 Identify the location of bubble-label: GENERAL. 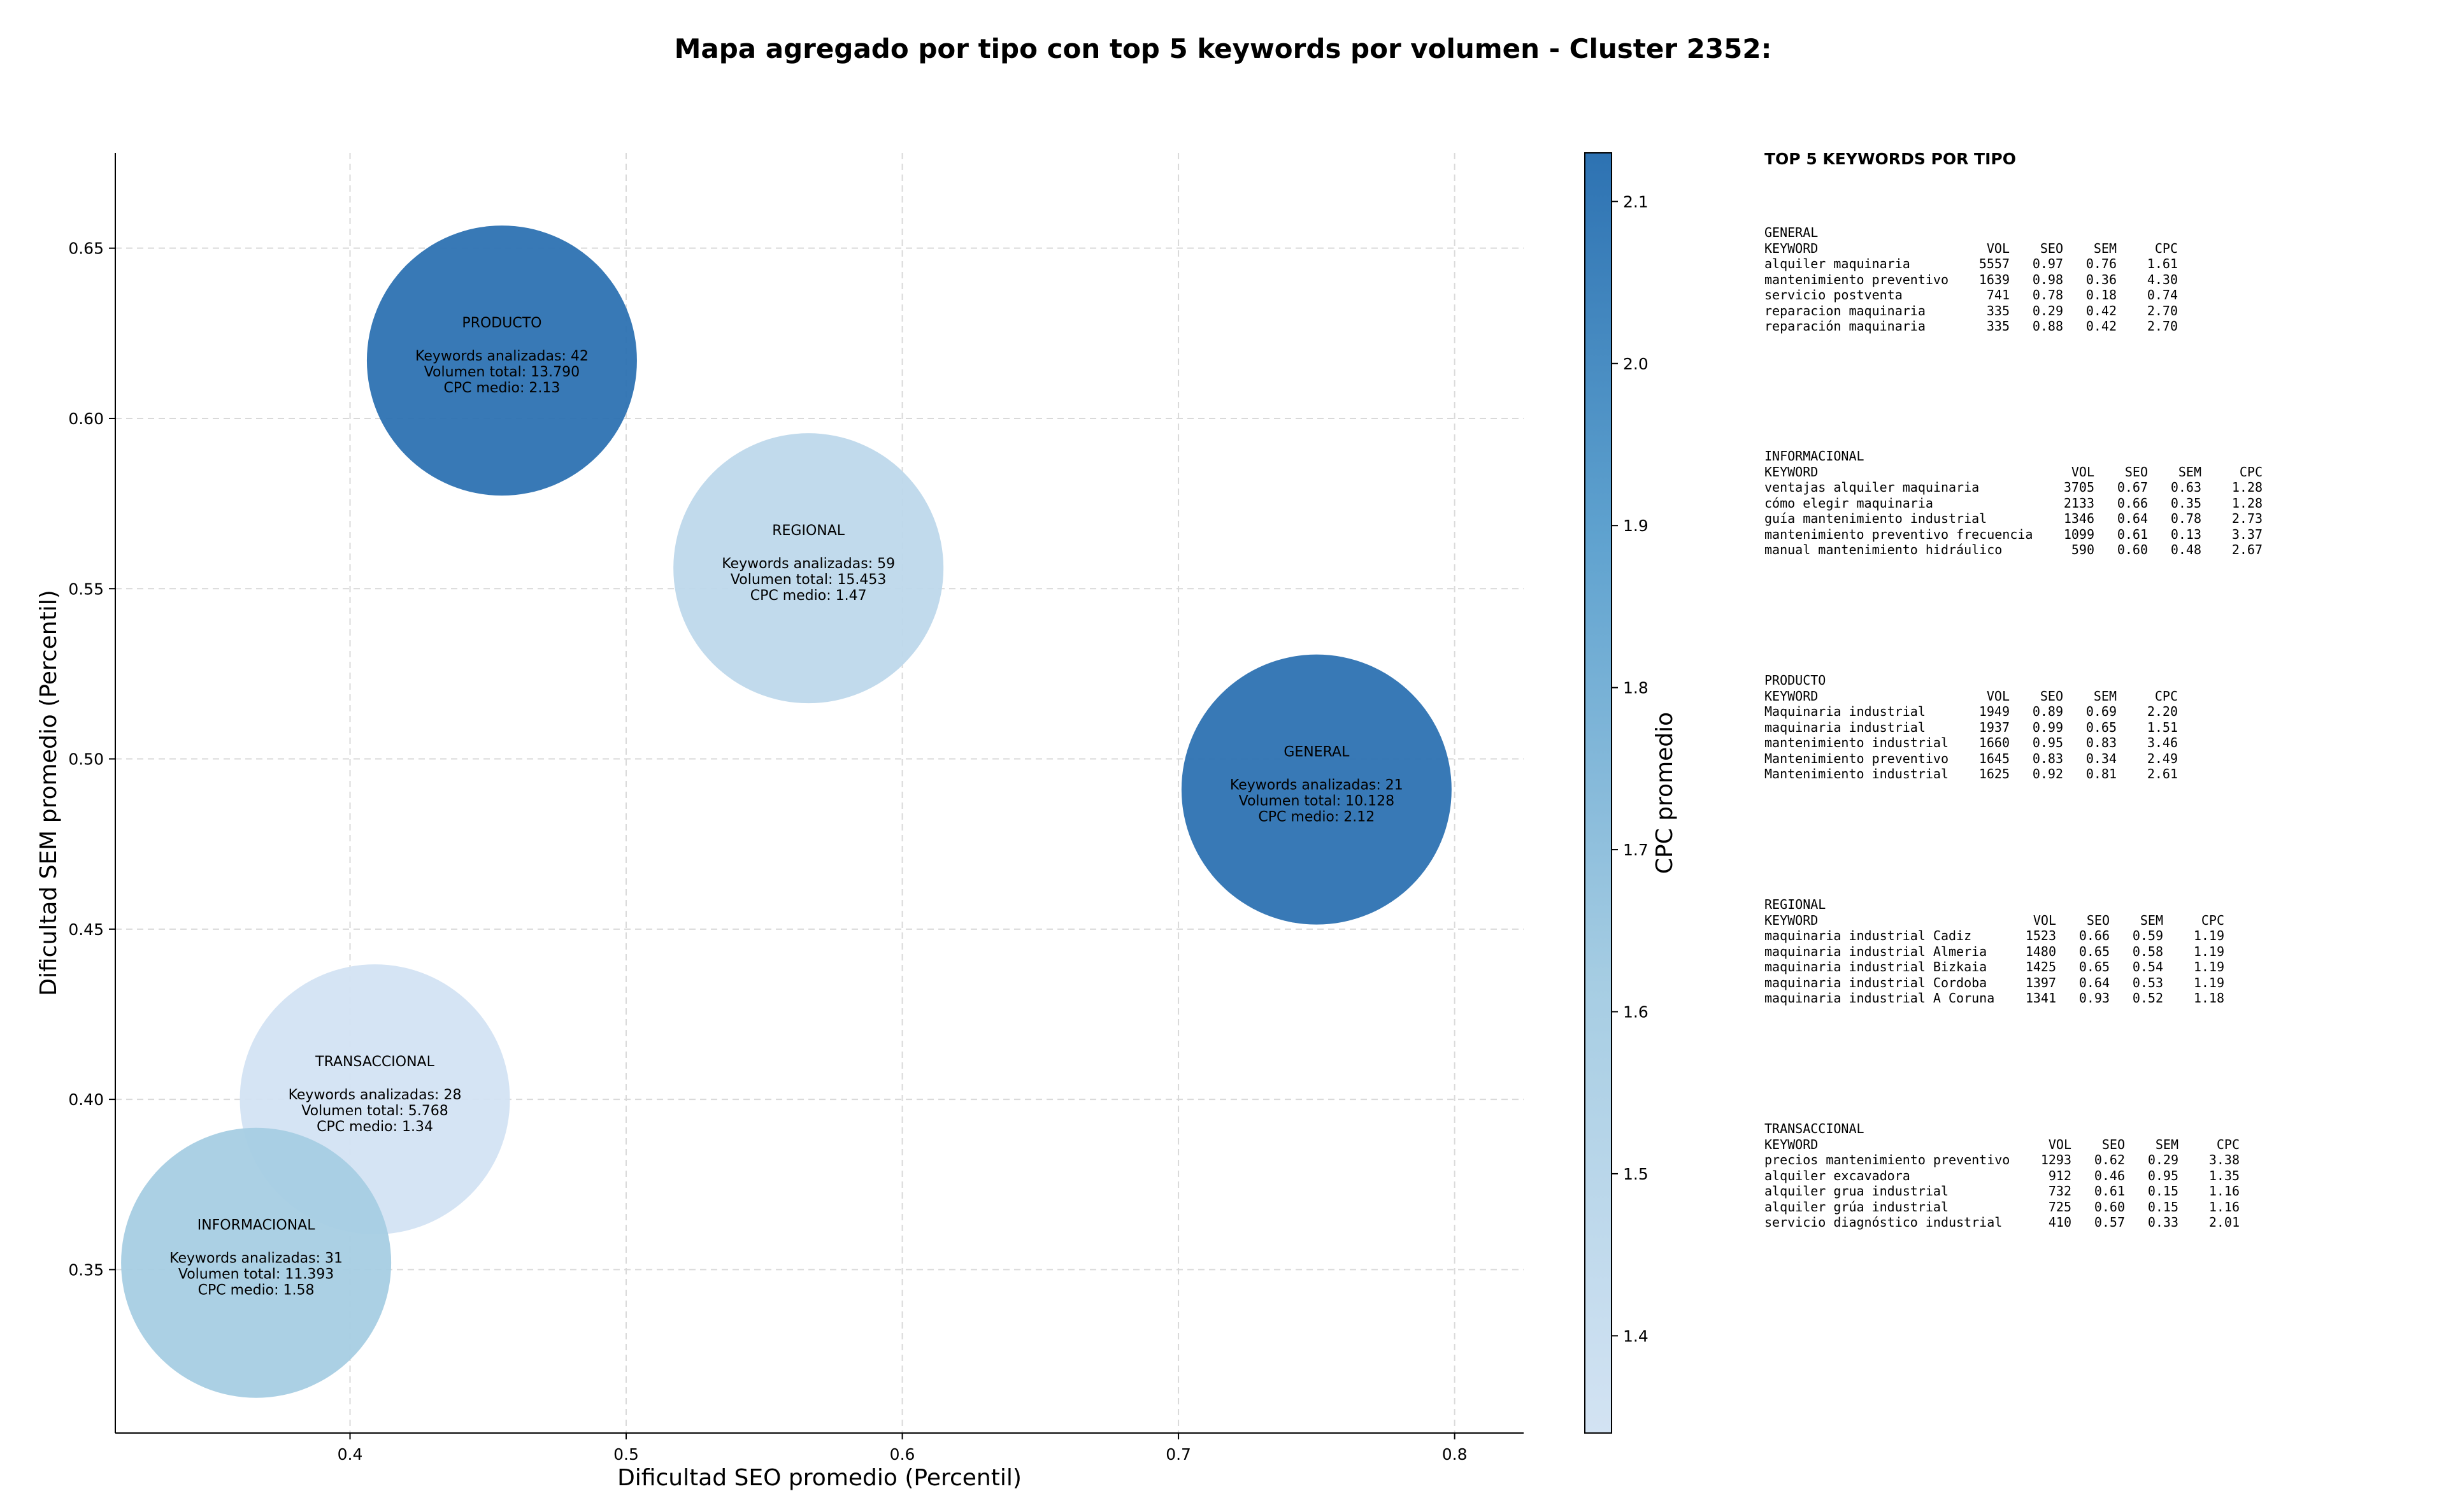
(1317, 752).